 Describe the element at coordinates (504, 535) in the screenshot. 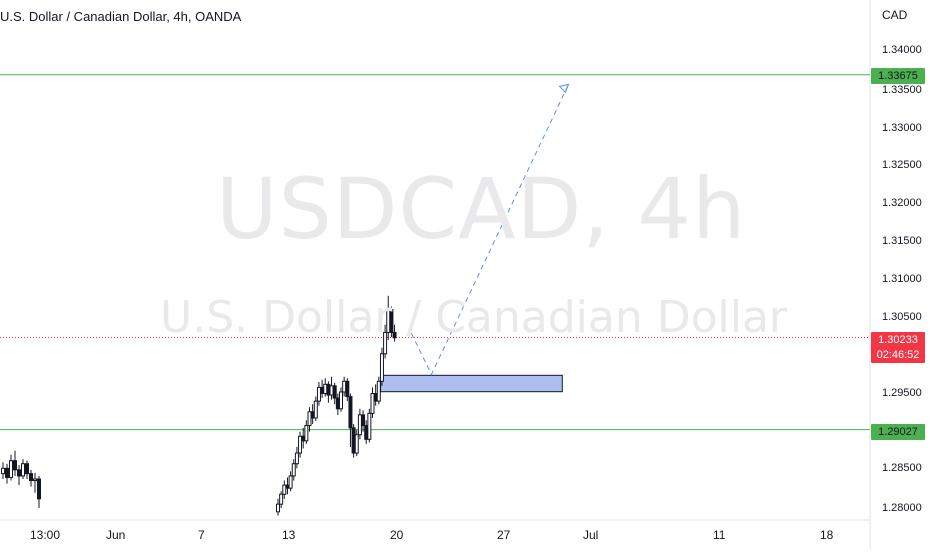

I see `time-label: 27` at that location.